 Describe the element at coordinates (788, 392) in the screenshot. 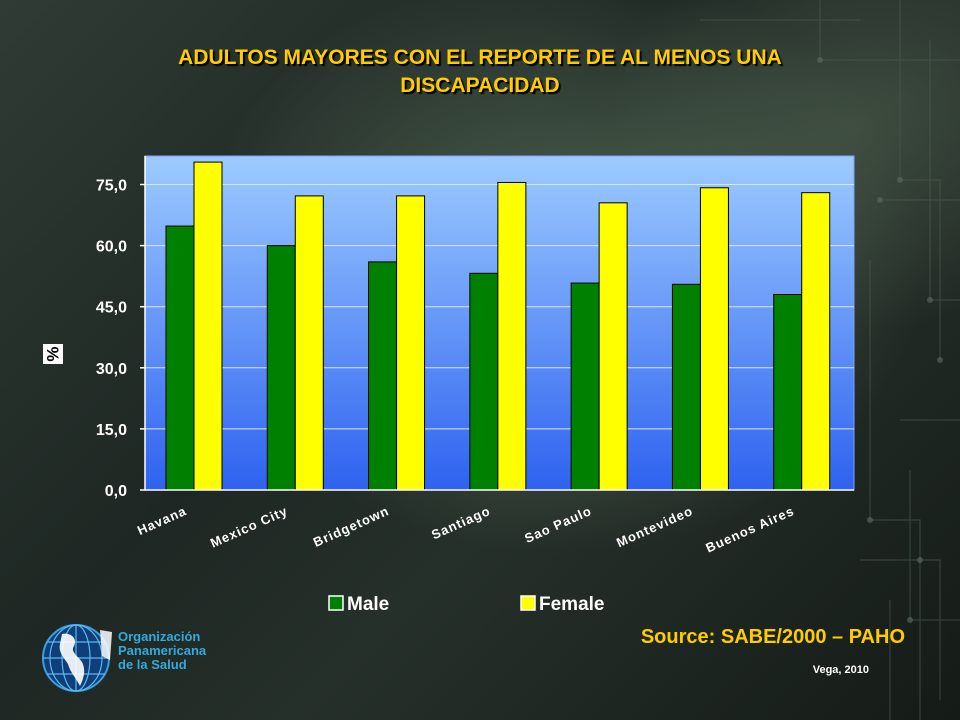

I see `bar-male-buenos-aires` at that location.